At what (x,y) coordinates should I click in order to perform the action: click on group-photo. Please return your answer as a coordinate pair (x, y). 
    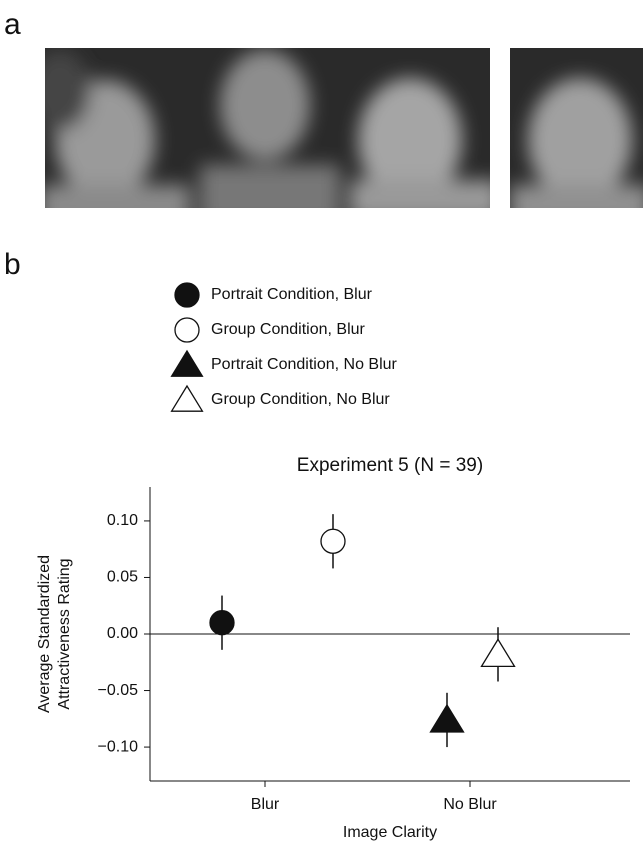
    Looking at the image, I should click on (267, 128).